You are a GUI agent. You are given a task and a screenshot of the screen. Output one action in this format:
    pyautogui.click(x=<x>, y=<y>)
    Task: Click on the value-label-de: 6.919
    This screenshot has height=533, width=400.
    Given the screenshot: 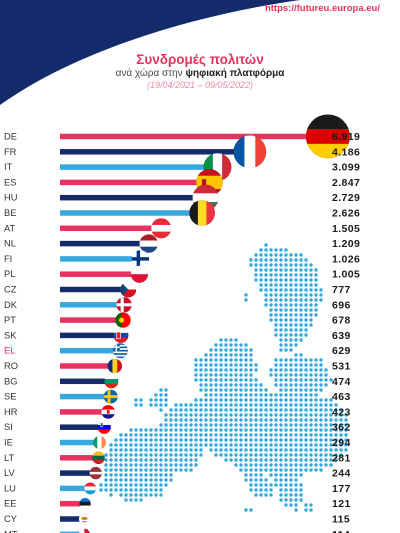 What is the action you would take?
    pyautogui.click(x=346, y=137)
    